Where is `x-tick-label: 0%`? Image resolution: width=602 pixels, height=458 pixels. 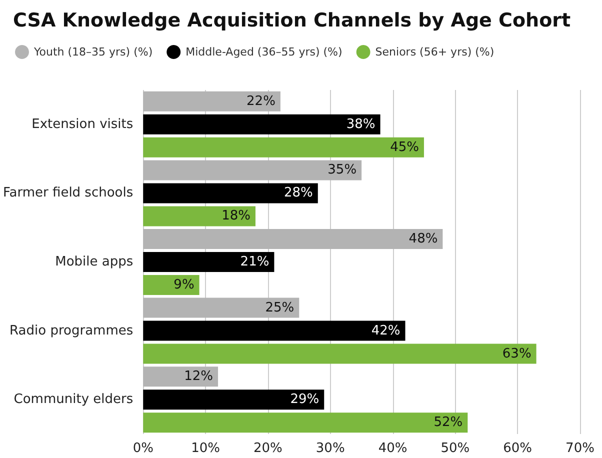
x-tick-label: 0% is located at coordinates (143, 448).